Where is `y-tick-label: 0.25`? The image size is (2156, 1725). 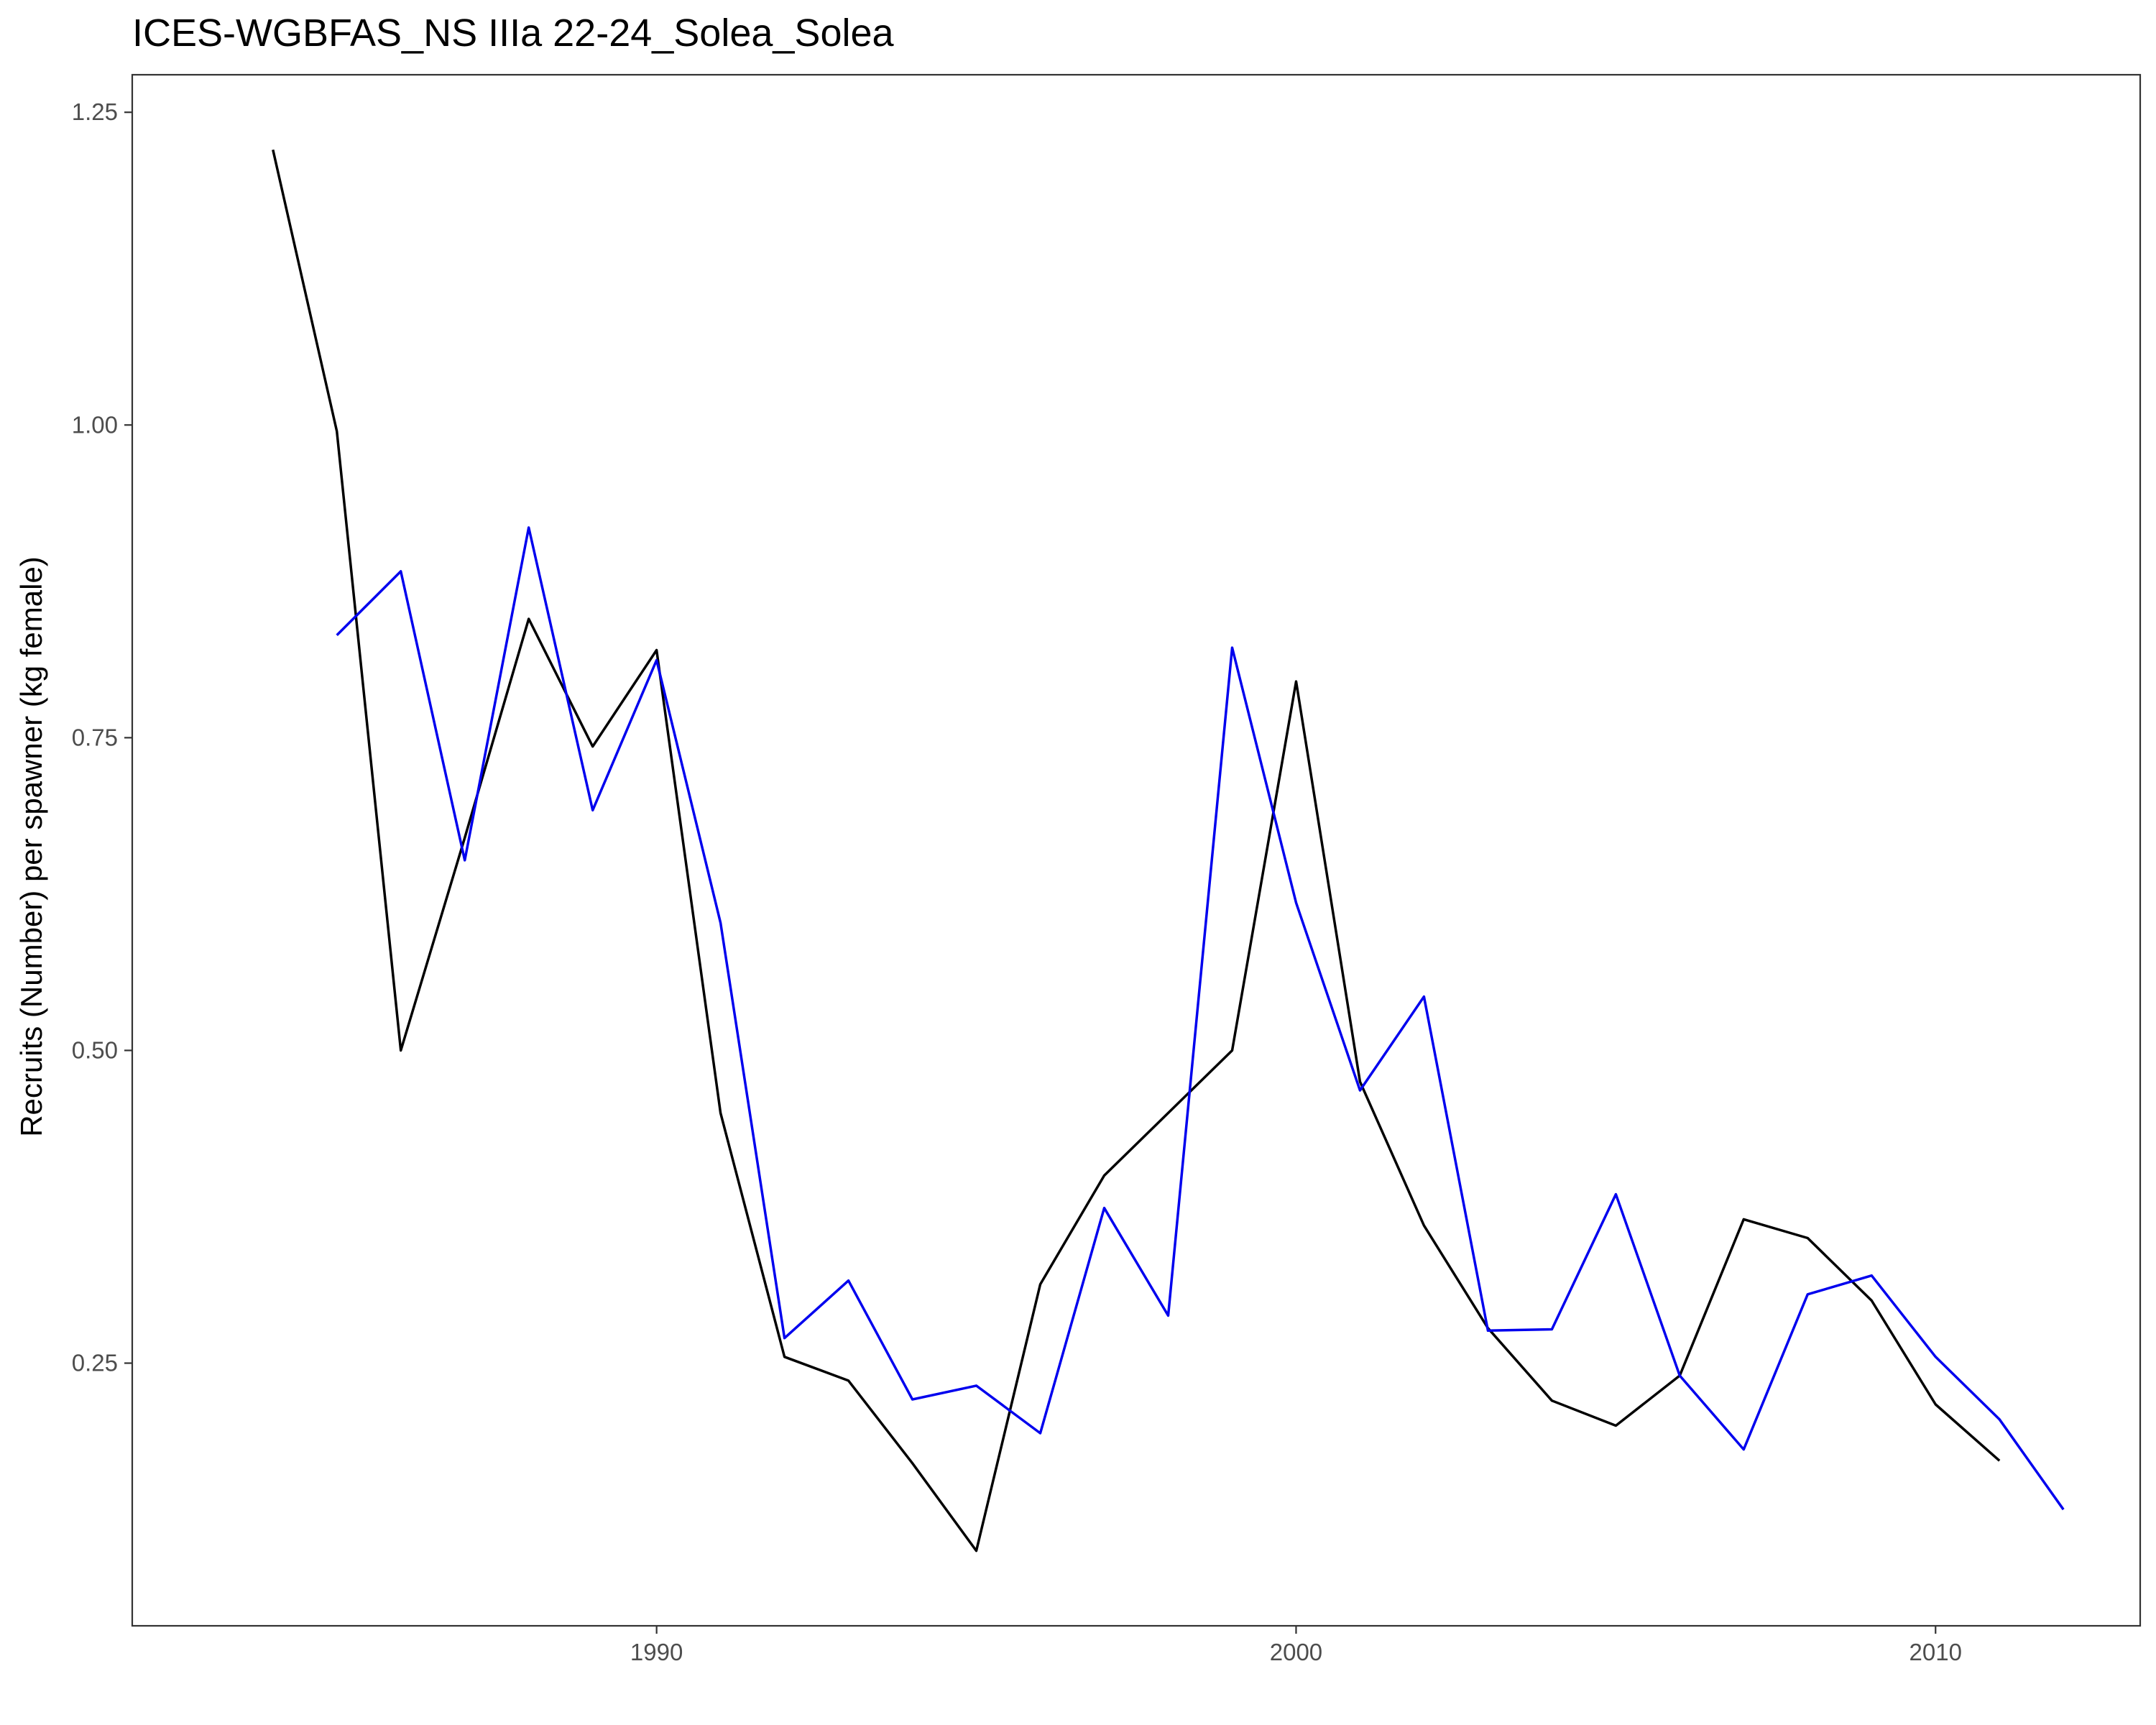
y-tick-label: 0.25 is located at coordinates (95, 1363).